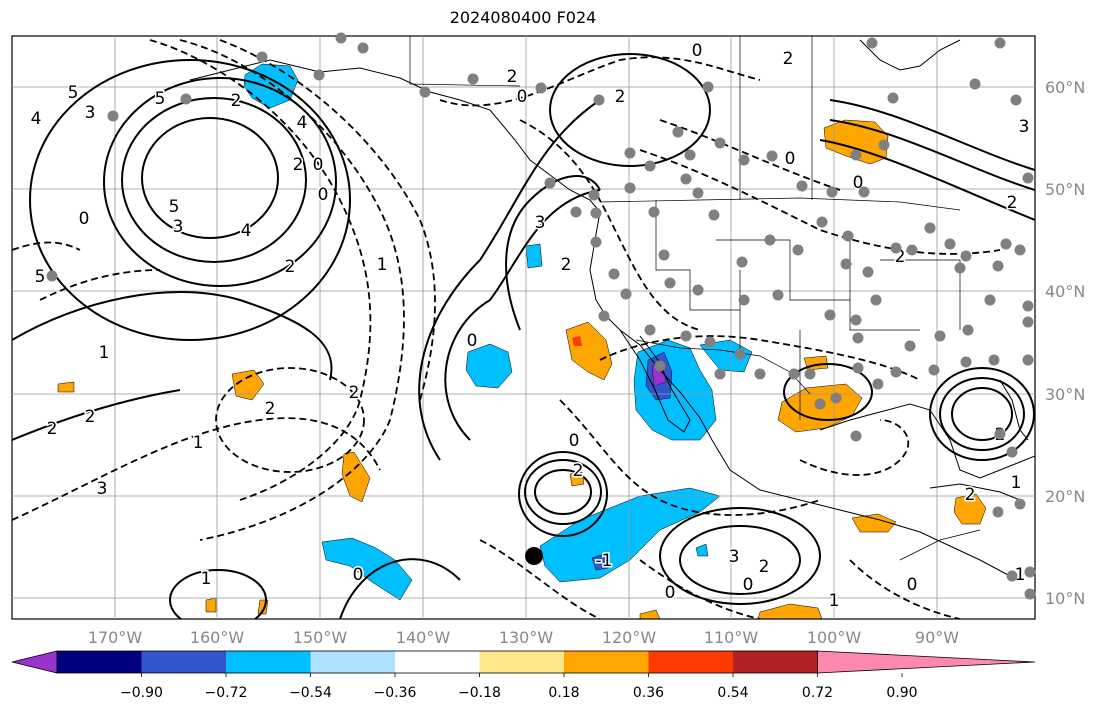  What do you see at coordinates (901, 693) in the screenshot?
I see `colorbar-tick-label: 0.90` at bounding box center [901, 693].